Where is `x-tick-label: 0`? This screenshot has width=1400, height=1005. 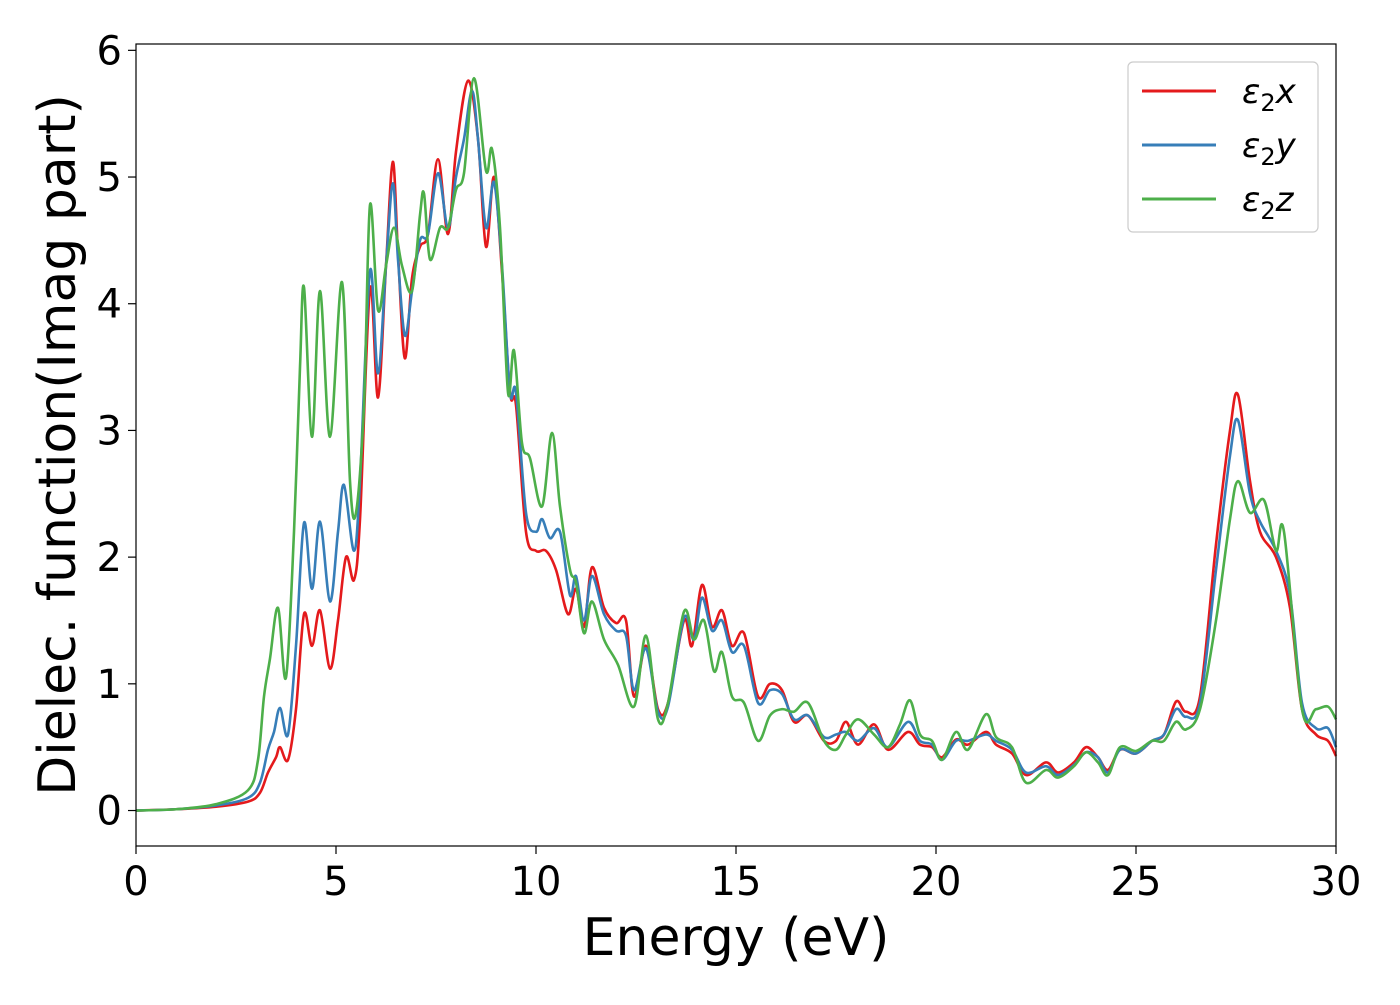
x-tick-label: 0 is located at coordinates (135, 882).